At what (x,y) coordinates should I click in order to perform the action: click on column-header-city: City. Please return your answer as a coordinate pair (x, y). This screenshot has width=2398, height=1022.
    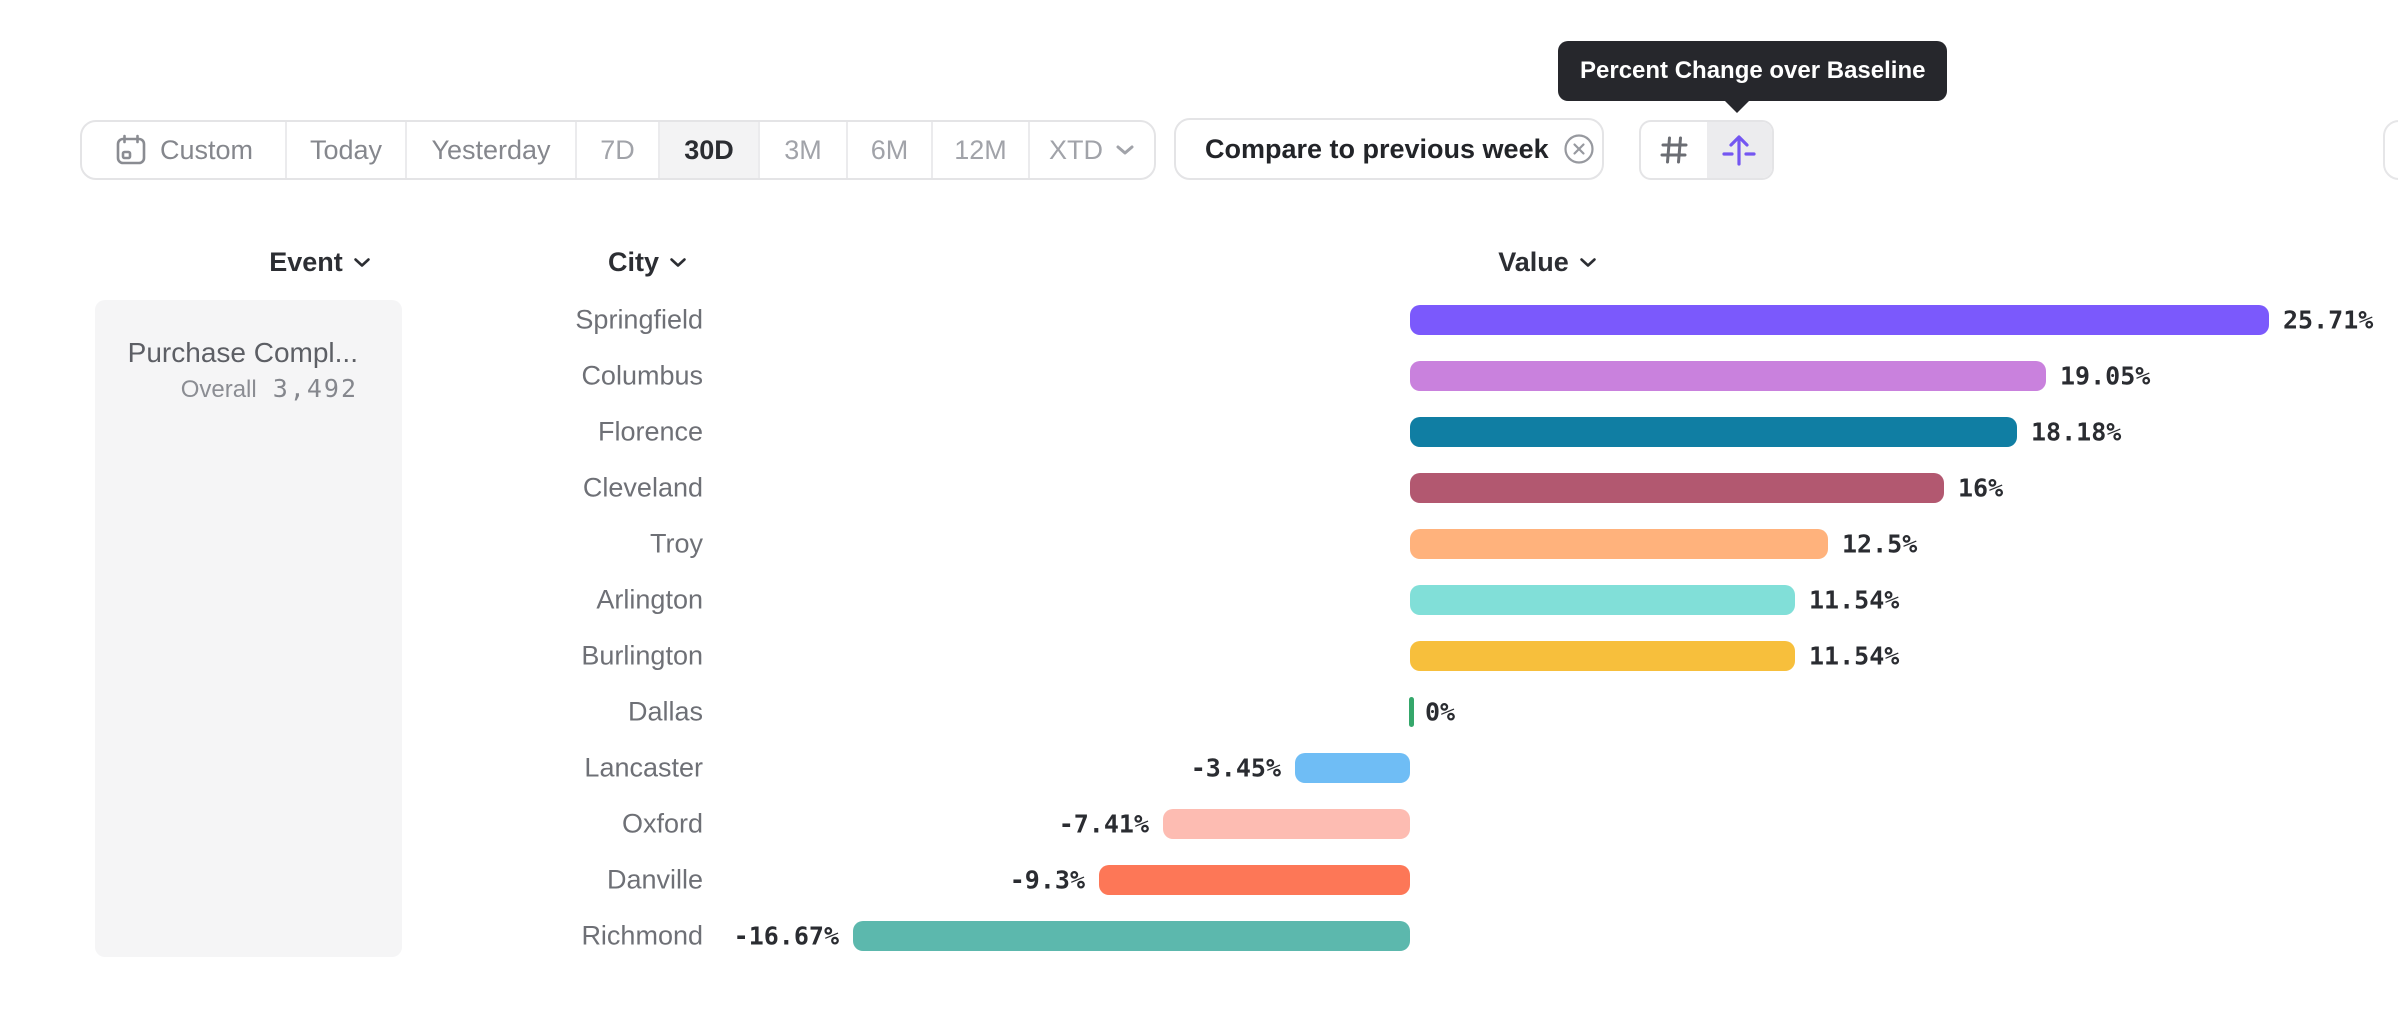
    Looking at the image, I should click on (647, 262).